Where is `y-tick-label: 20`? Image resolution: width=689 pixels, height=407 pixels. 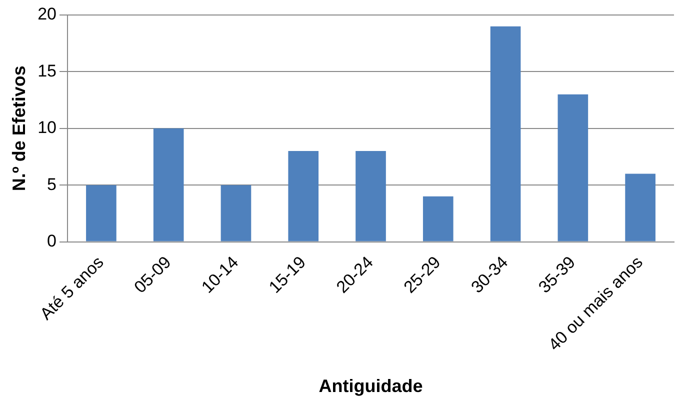 y-tick-label: 20 is located at coordinates (47, 14).